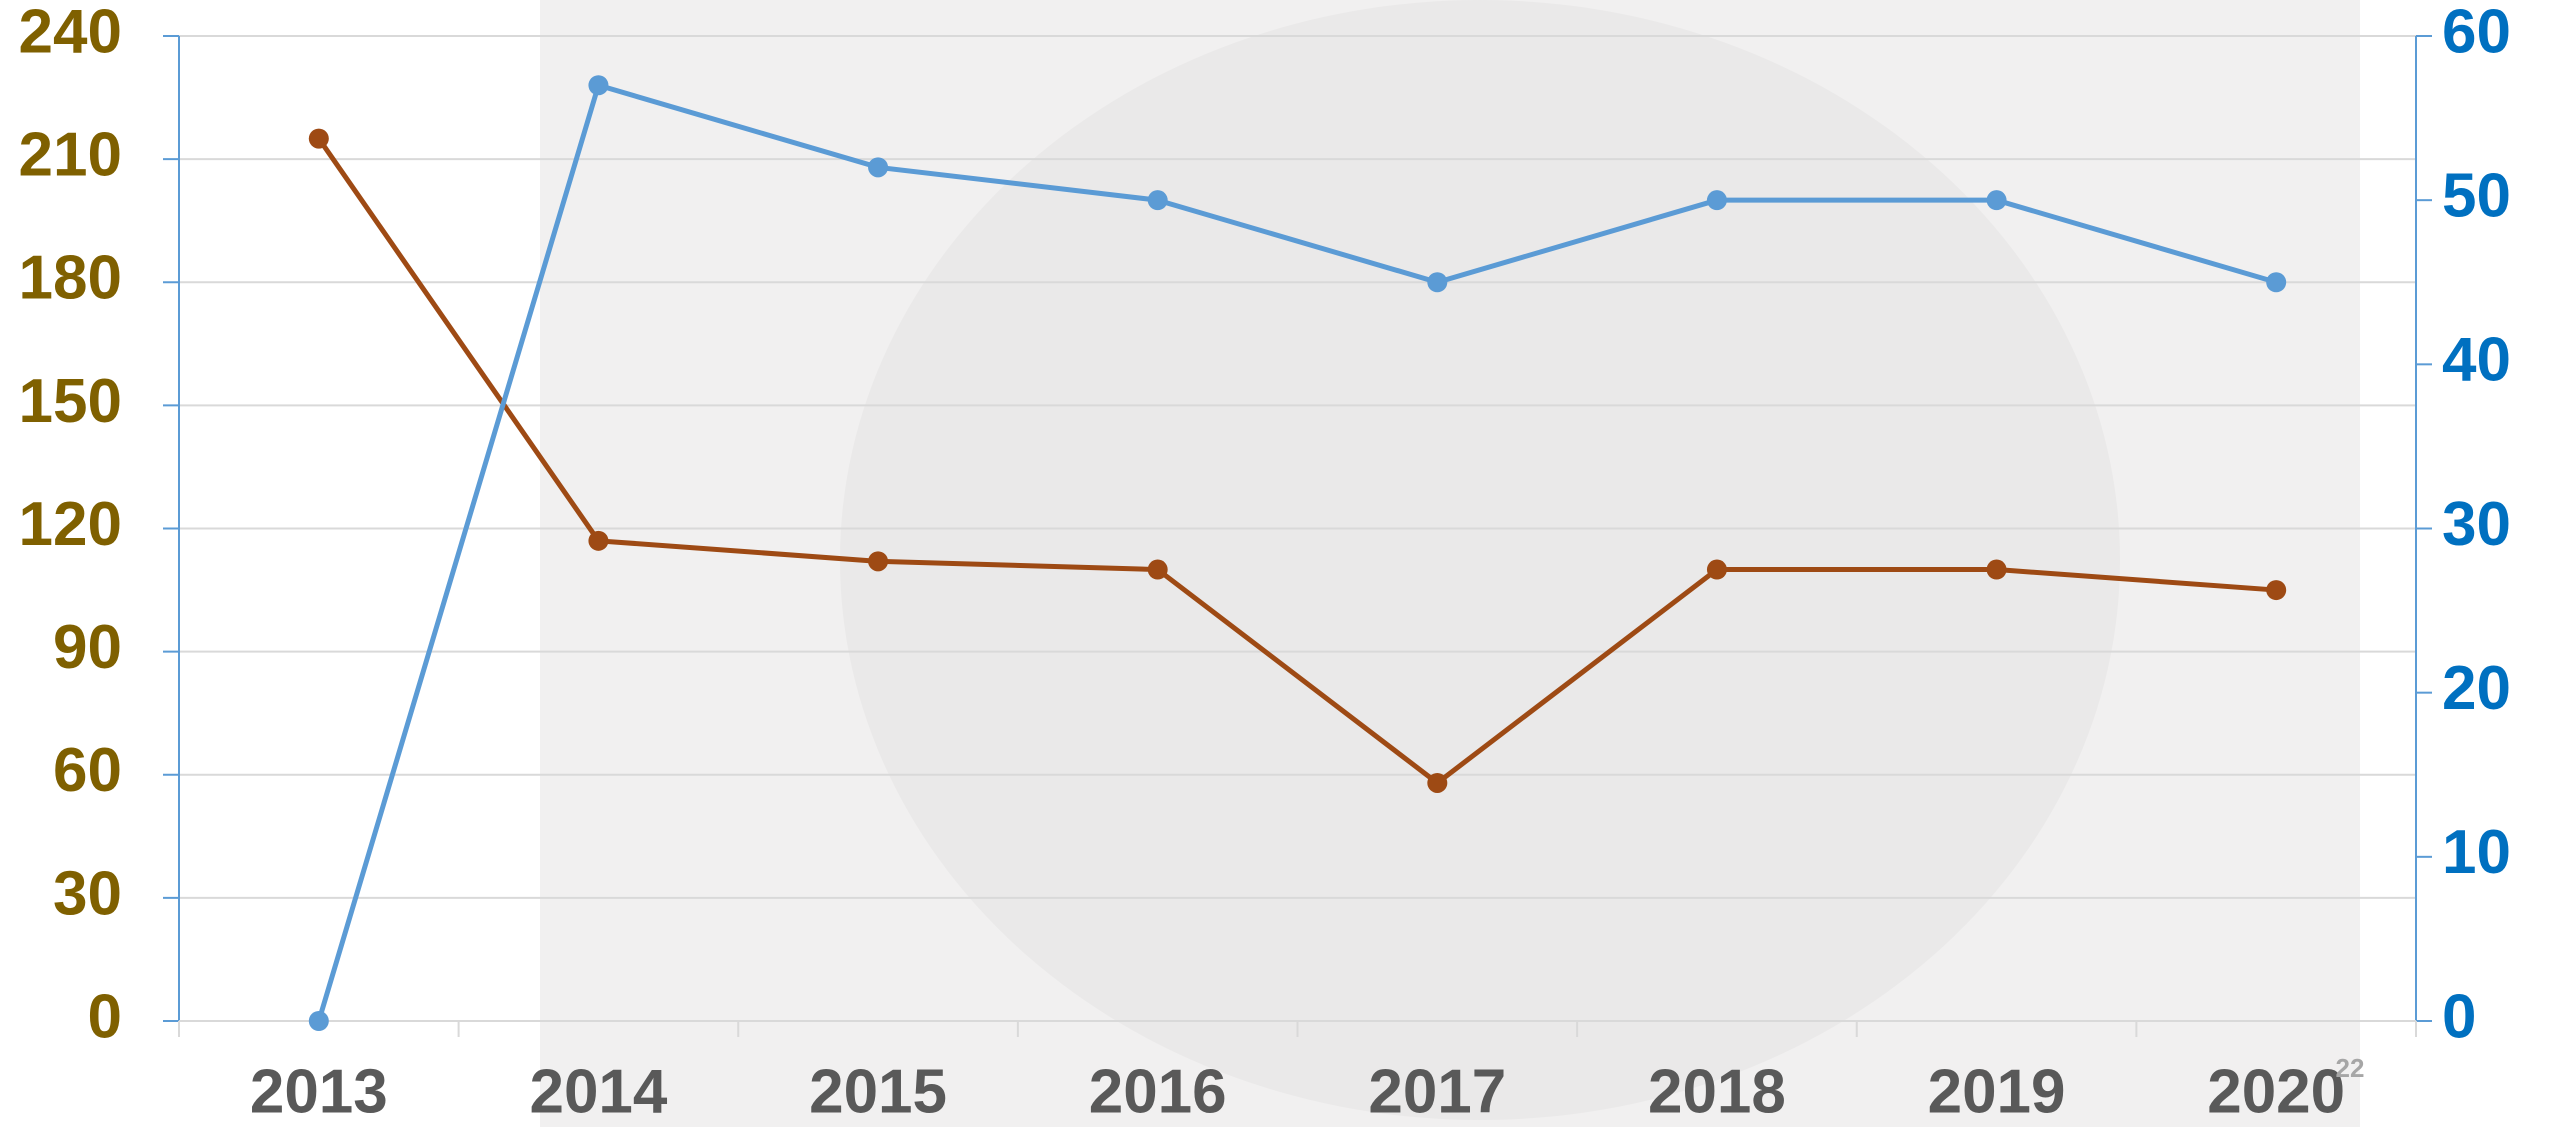 The height and width of the screenshot is (1127, 2554). I want to click on y-tick-label: 0, so click(105, 1016).